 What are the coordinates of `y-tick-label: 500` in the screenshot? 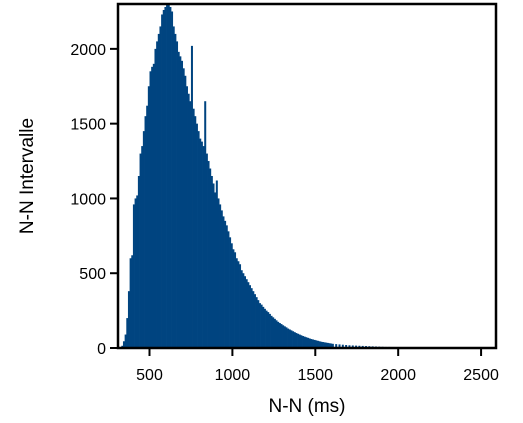 It's located at (92, 274).